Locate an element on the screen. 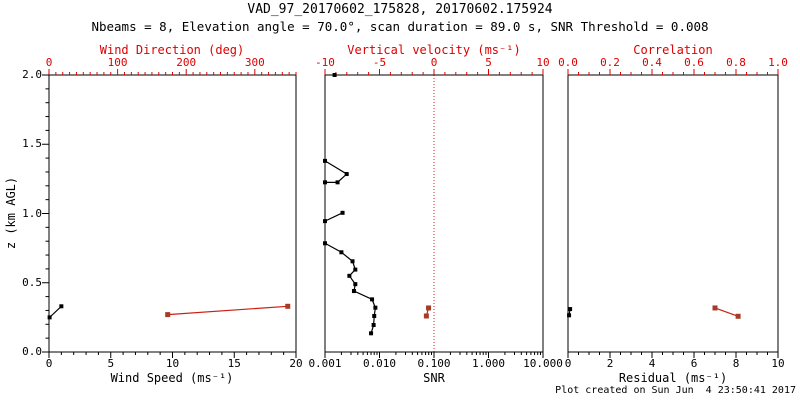 Image resolution: width=800 pixels, height=400 pixels. x-top-tick-label: -10 is located at coordinates (325, 62).